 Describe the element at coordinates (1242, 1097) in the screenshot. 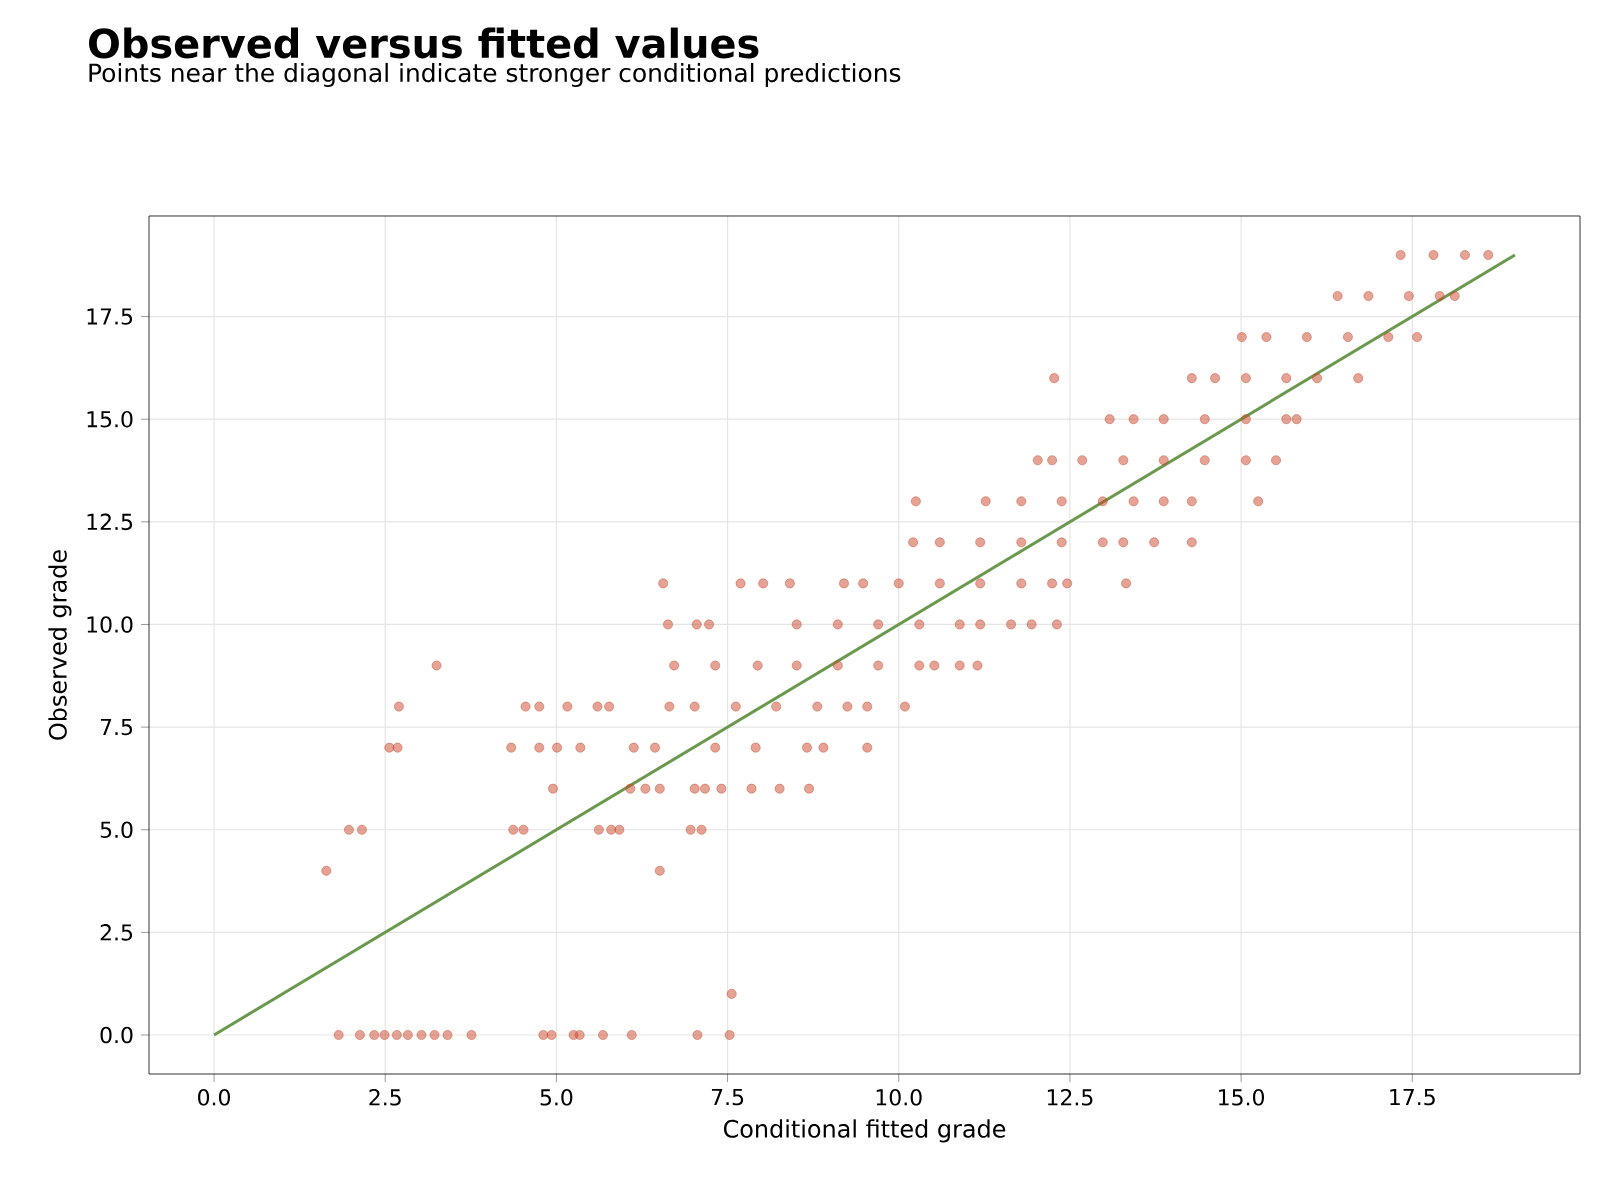

I see `x-tick-label: 15.0` at that location.